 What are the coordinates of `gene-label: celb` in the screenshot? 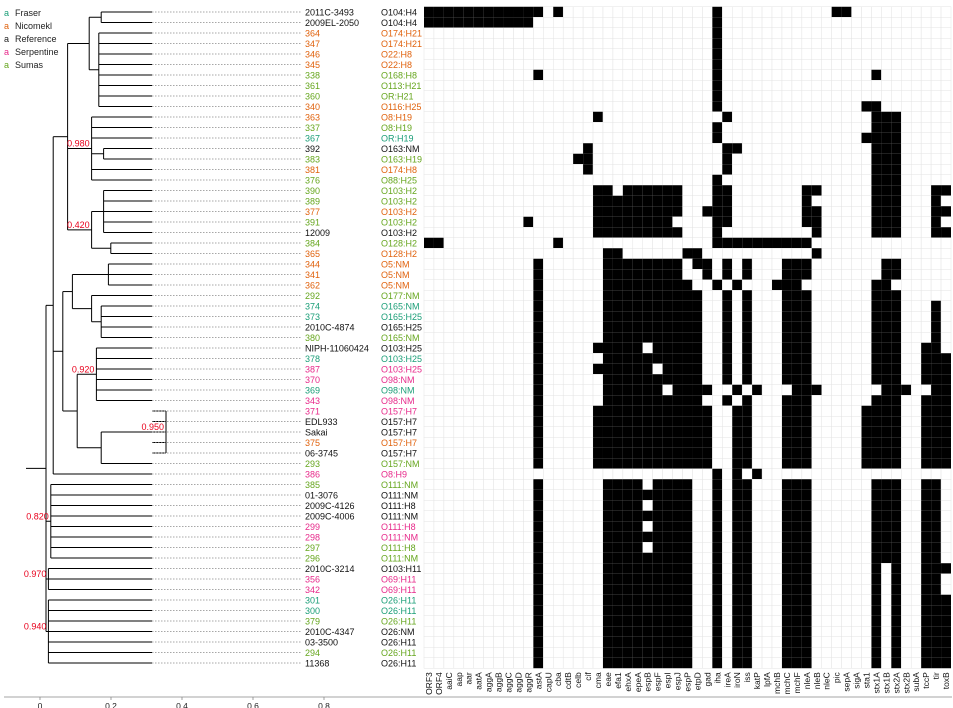 It's located at (578, 680).